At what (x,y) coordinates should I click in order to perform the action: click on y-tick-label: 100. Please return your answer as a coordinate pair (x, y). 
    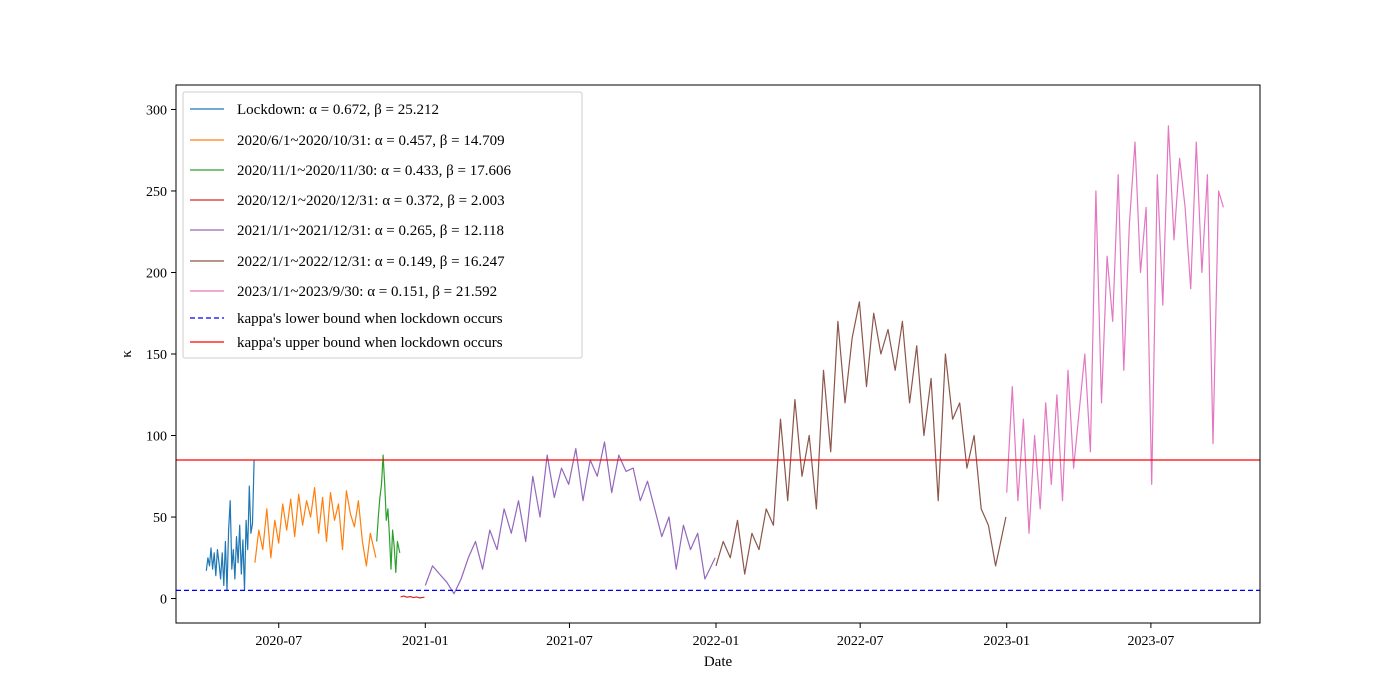
    Looking at the image, I should click on (156, 437).